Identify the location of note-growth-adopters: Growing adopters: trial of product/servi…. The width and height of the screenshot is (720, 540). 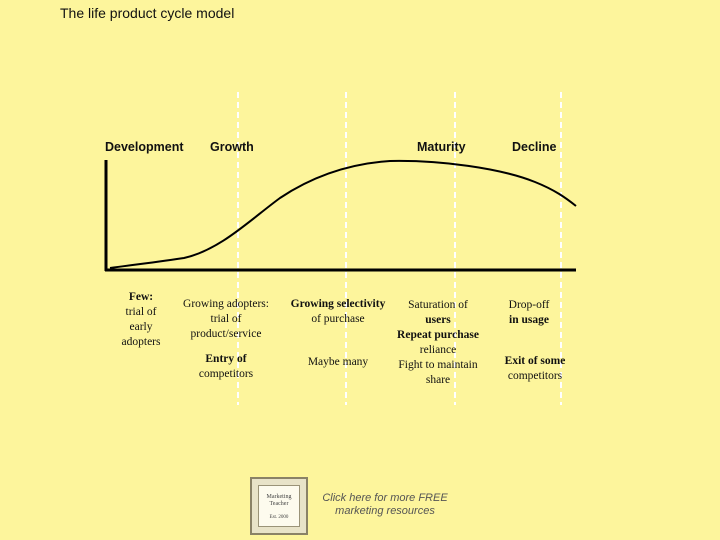
(226, 319).